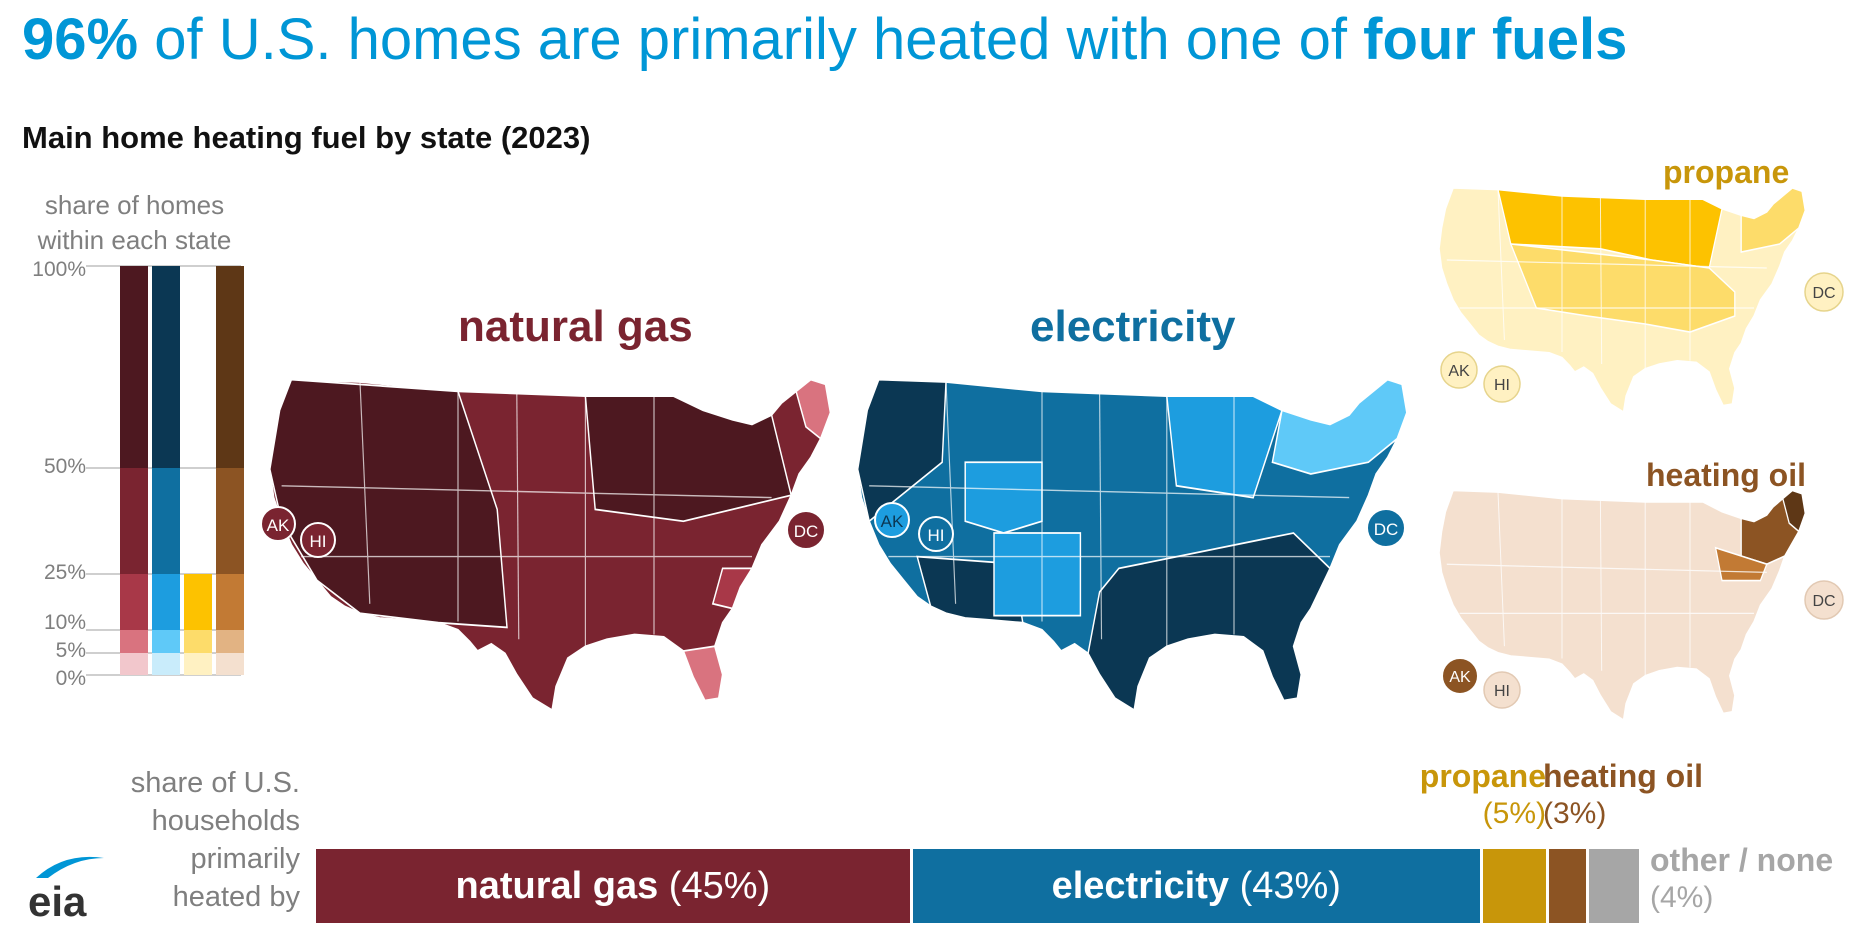 The image size is (1864, 946). What do you see at coordinates (1726, 475) in the screenshot?
I see `heating-oil-map-title: heating oil` at bounding box center [1726, 475].